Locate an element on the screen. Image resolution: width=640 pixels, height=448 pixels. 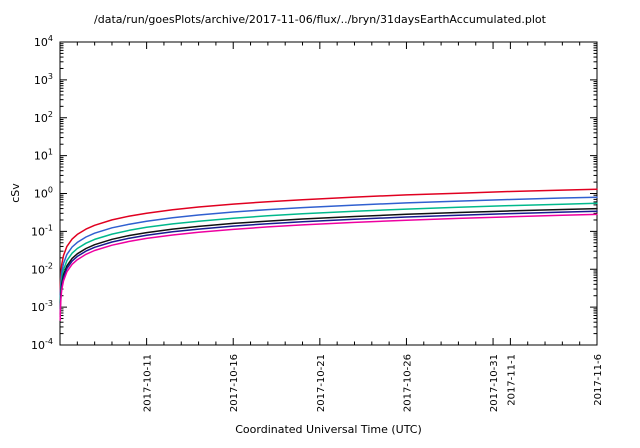
y-tick-label: 10¹ is located at coordinates (43, 155).